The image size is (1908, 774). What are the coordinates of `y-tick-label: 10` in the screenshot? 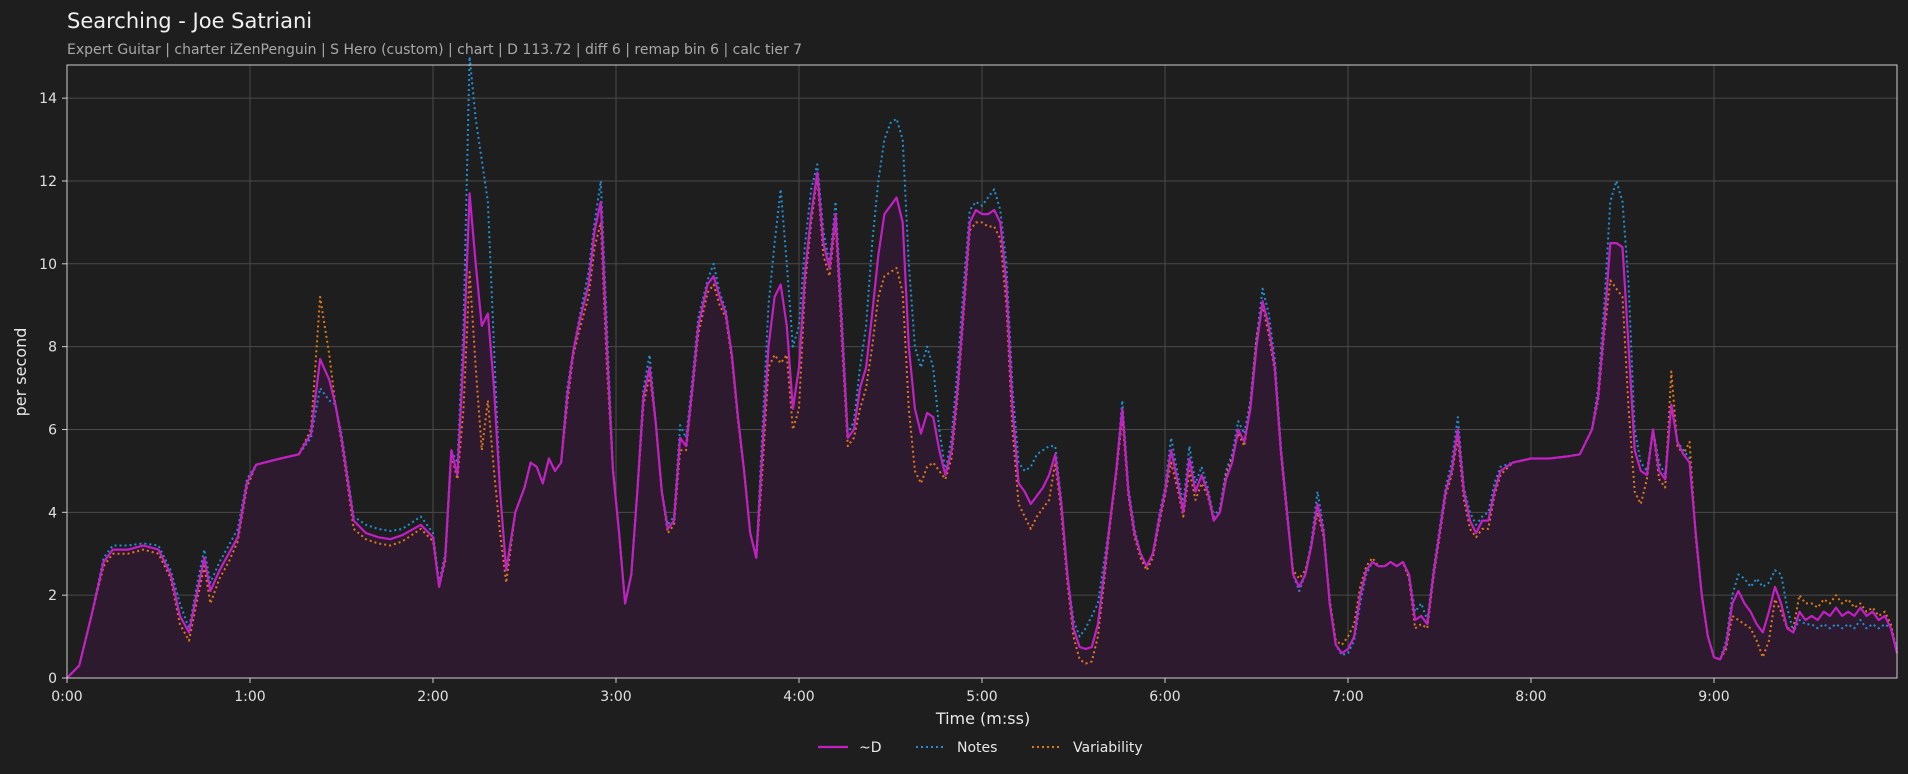 It's located at (48, 265).